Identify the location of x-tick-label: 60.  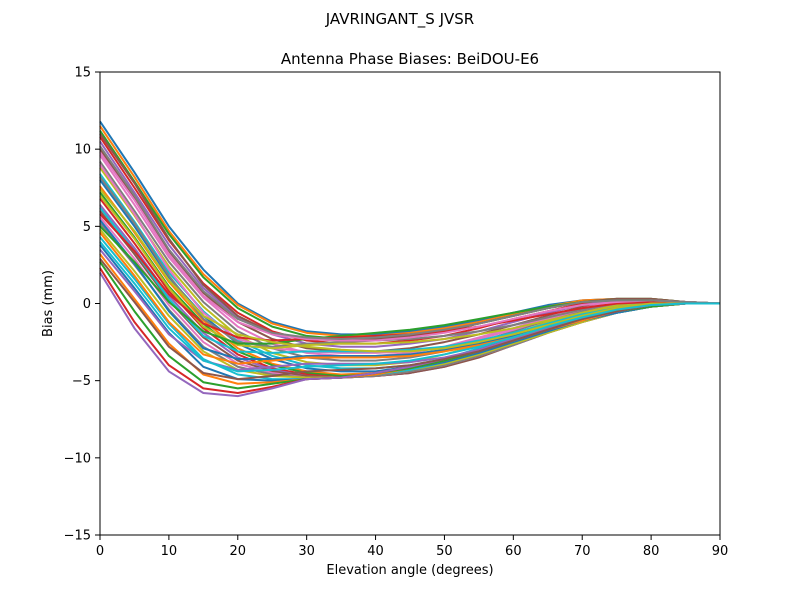
(513, 551).